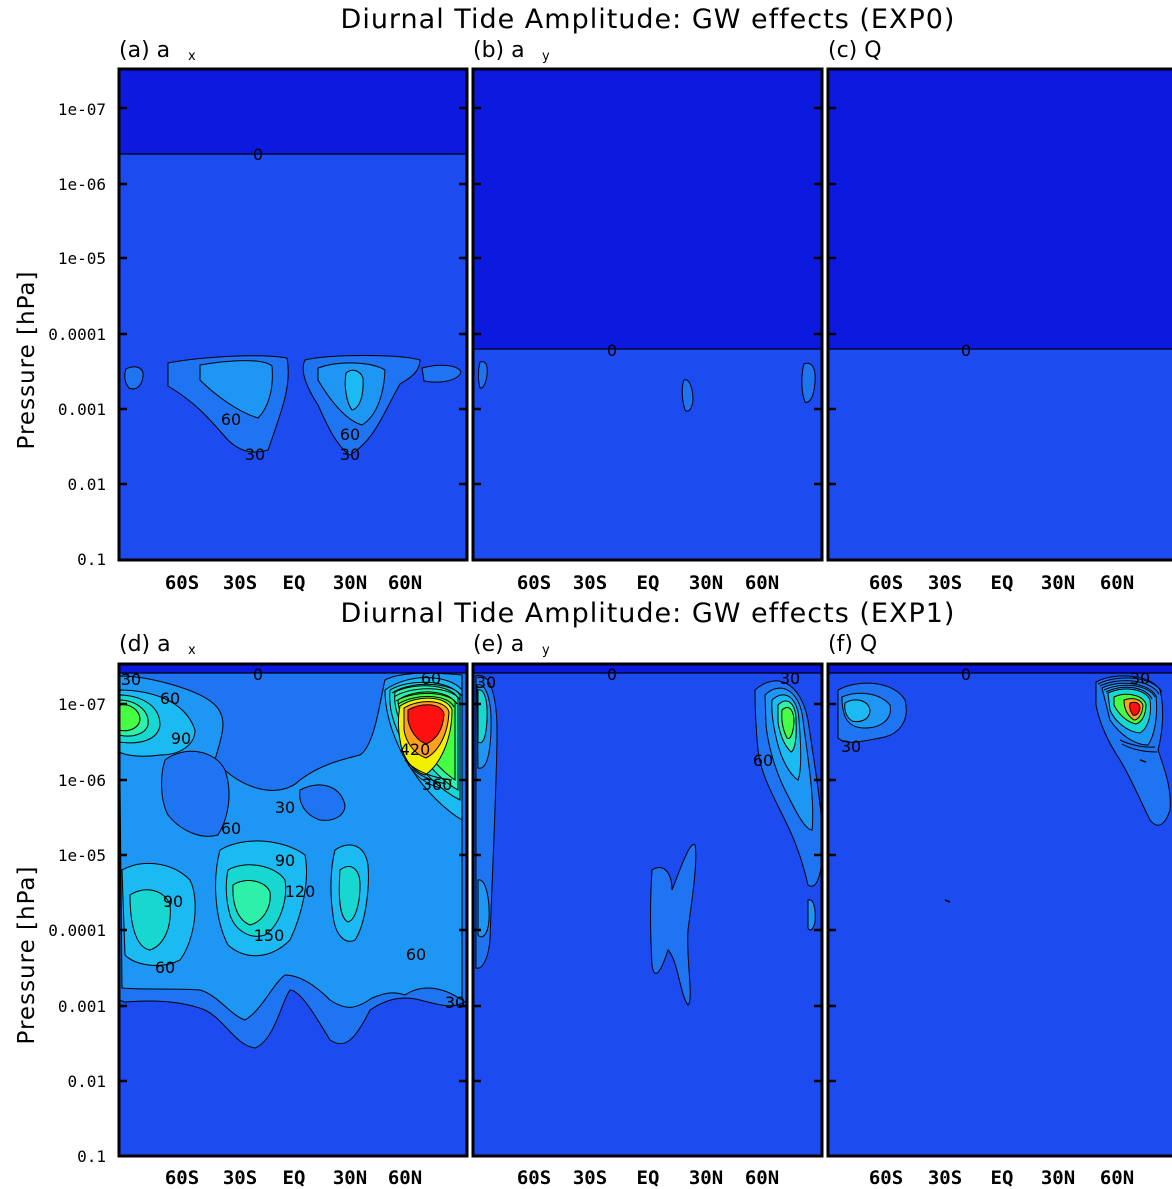  Describe the element at coordinates (27, 955) in the screenshot. I see `y-axis-label-bottom: Pressure [hPa]` at that location.